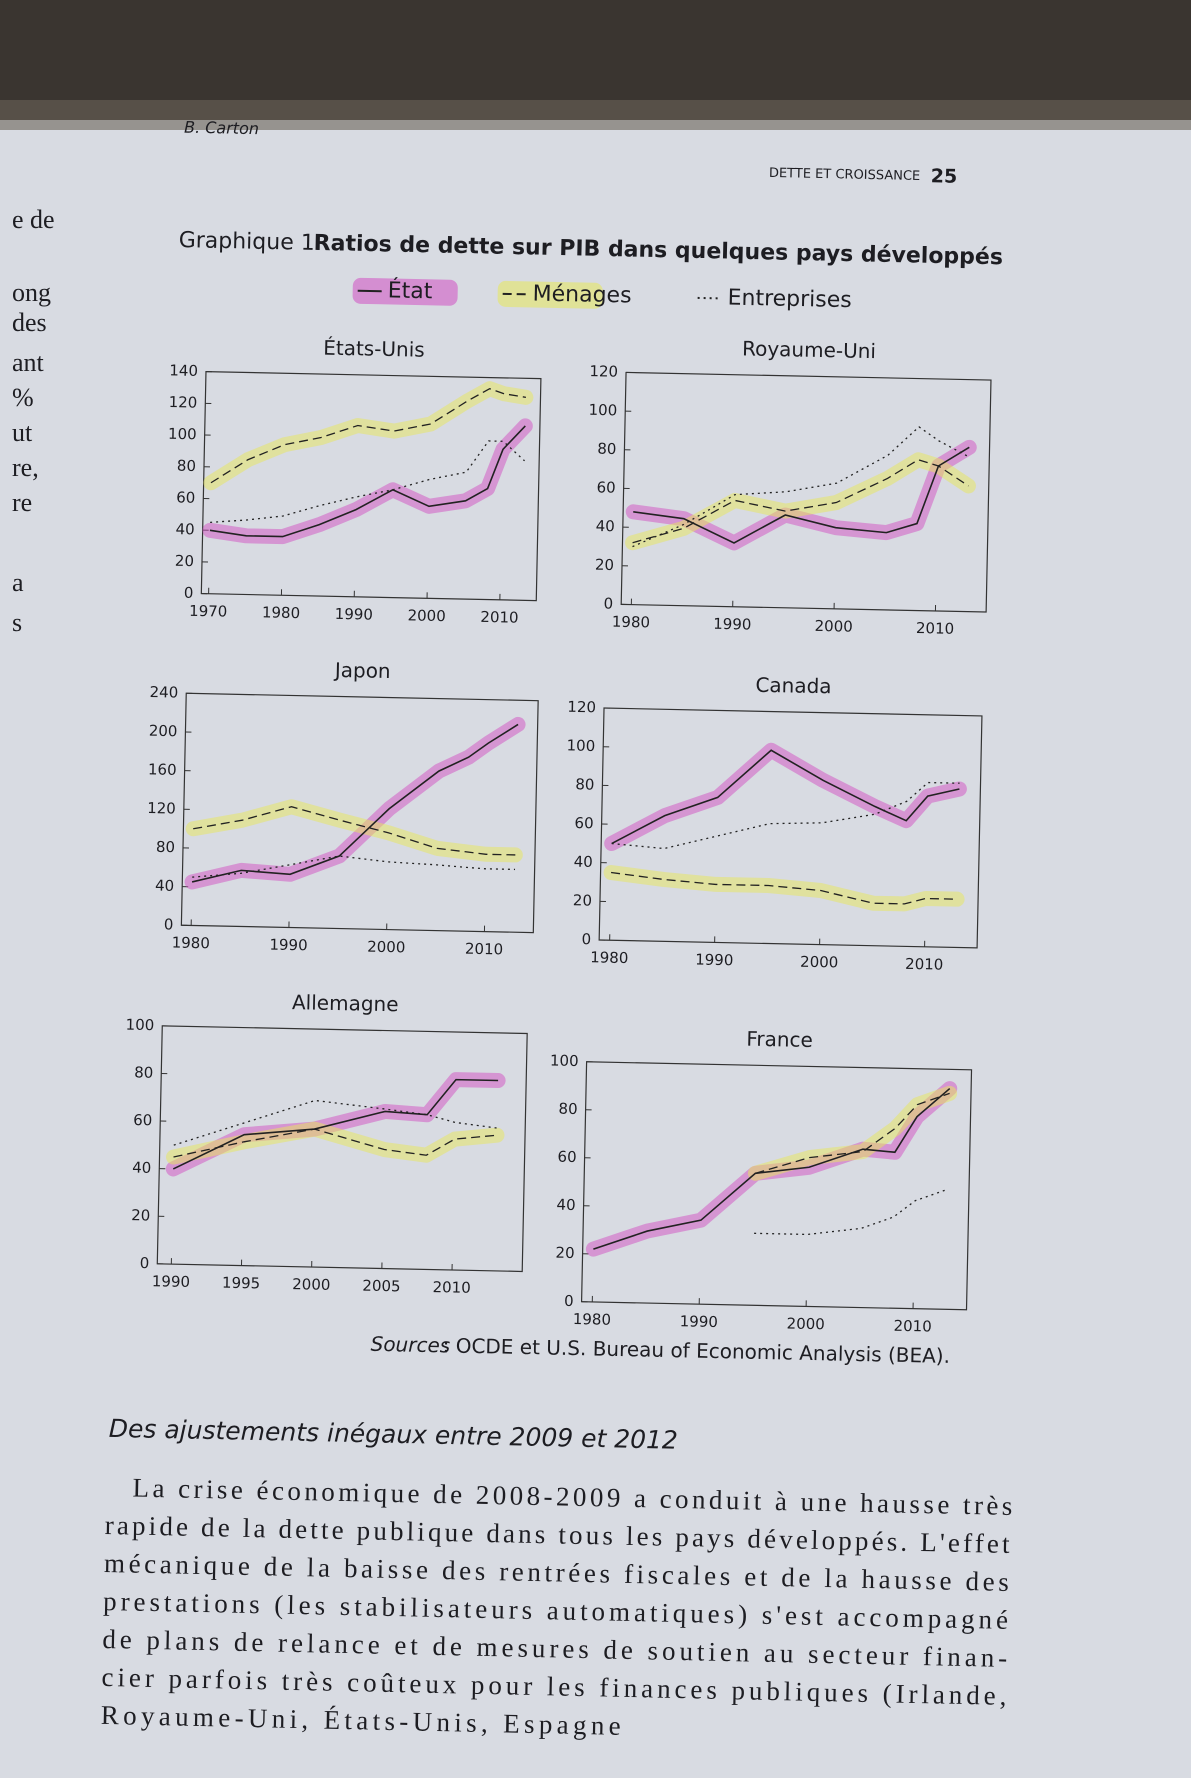  I want to click on page-number: 25, so click(944, 176).